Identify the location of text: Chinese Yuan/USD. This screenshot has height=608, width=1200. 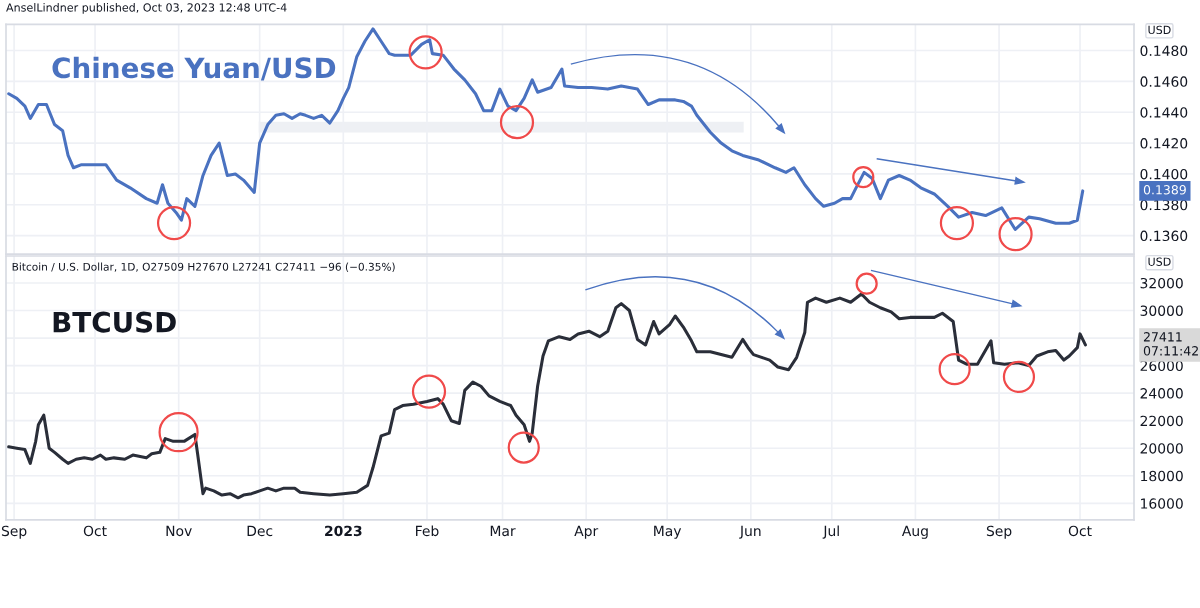
(194, 68).